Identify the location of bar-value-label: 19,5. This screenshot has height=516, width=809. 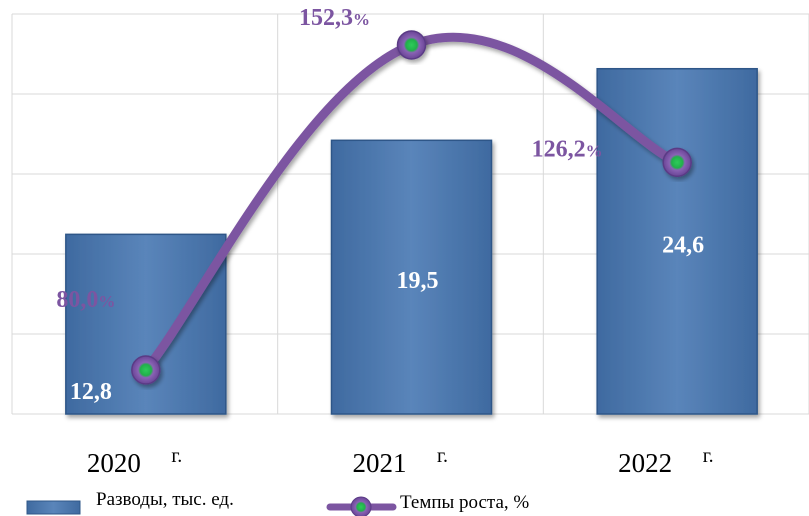
(418, 281).